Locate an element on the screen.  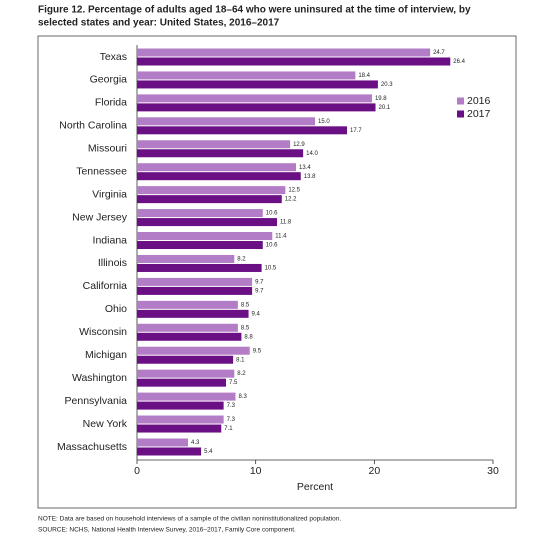
data-label: 17.7 is located at coordinates (356, 131).